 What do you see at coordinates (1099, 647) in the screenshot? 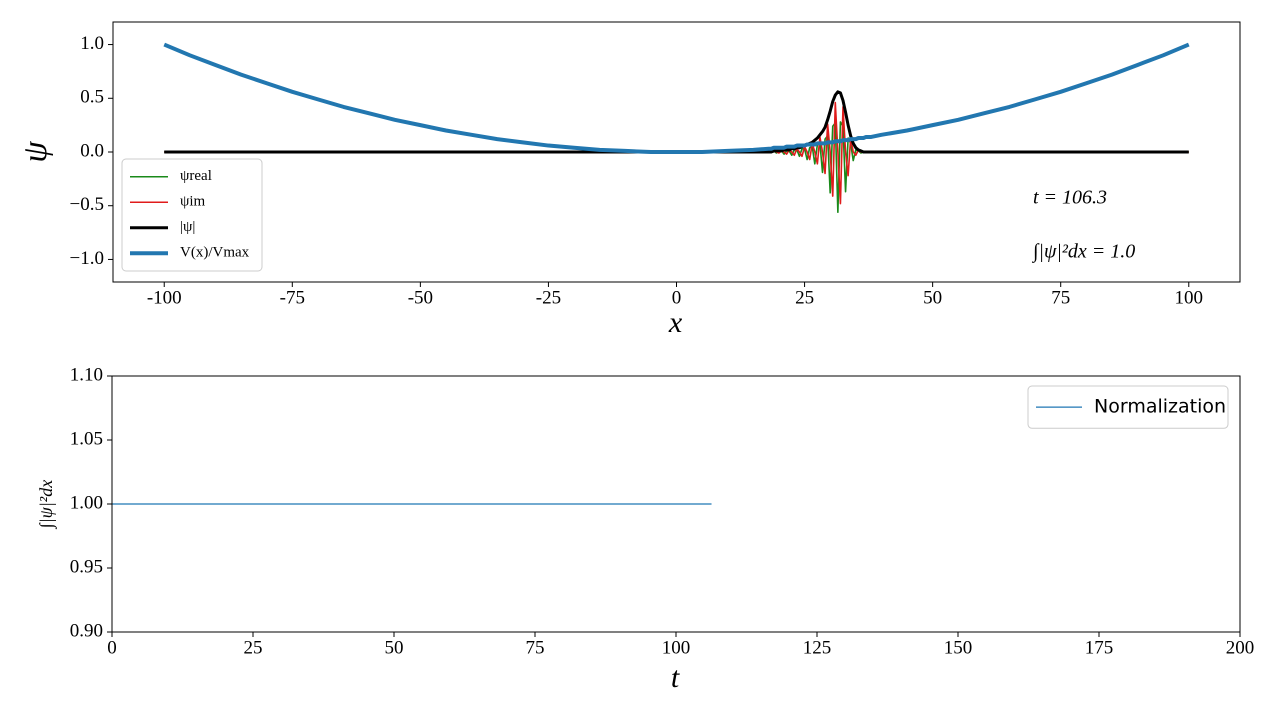
I see `x-tick-label: 175` at bounding box center [1099, 647].